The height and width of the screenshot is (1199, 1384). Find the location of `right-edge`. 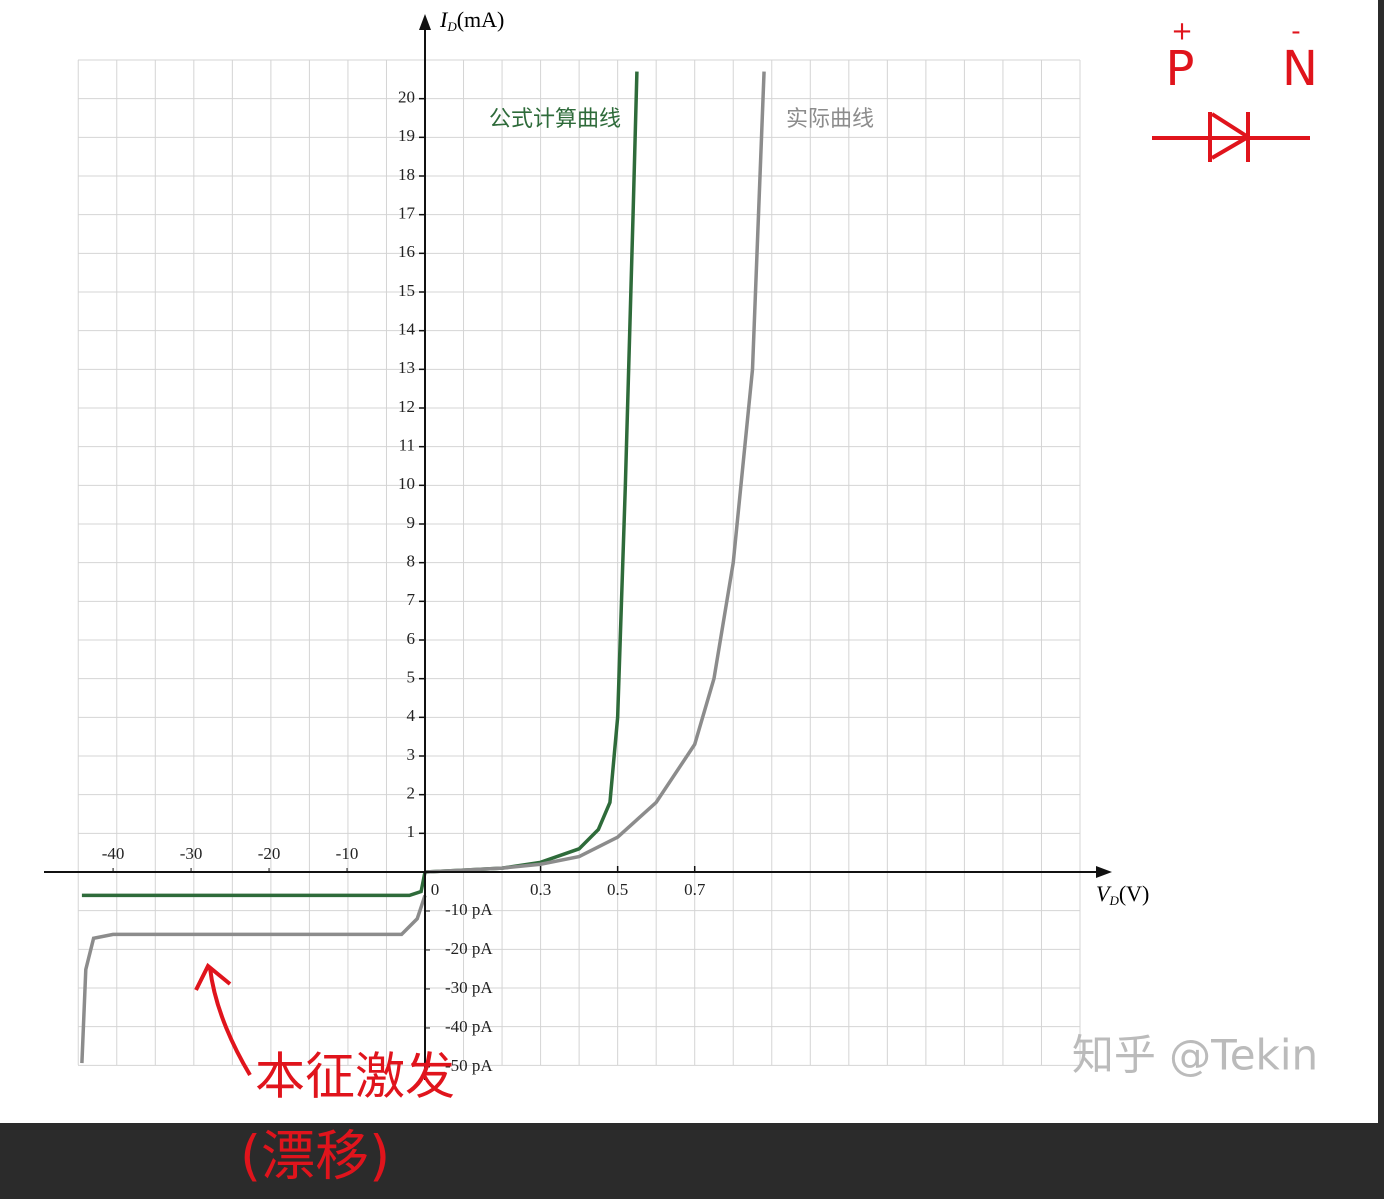

right-edge is located at coordinates (1381, 561).